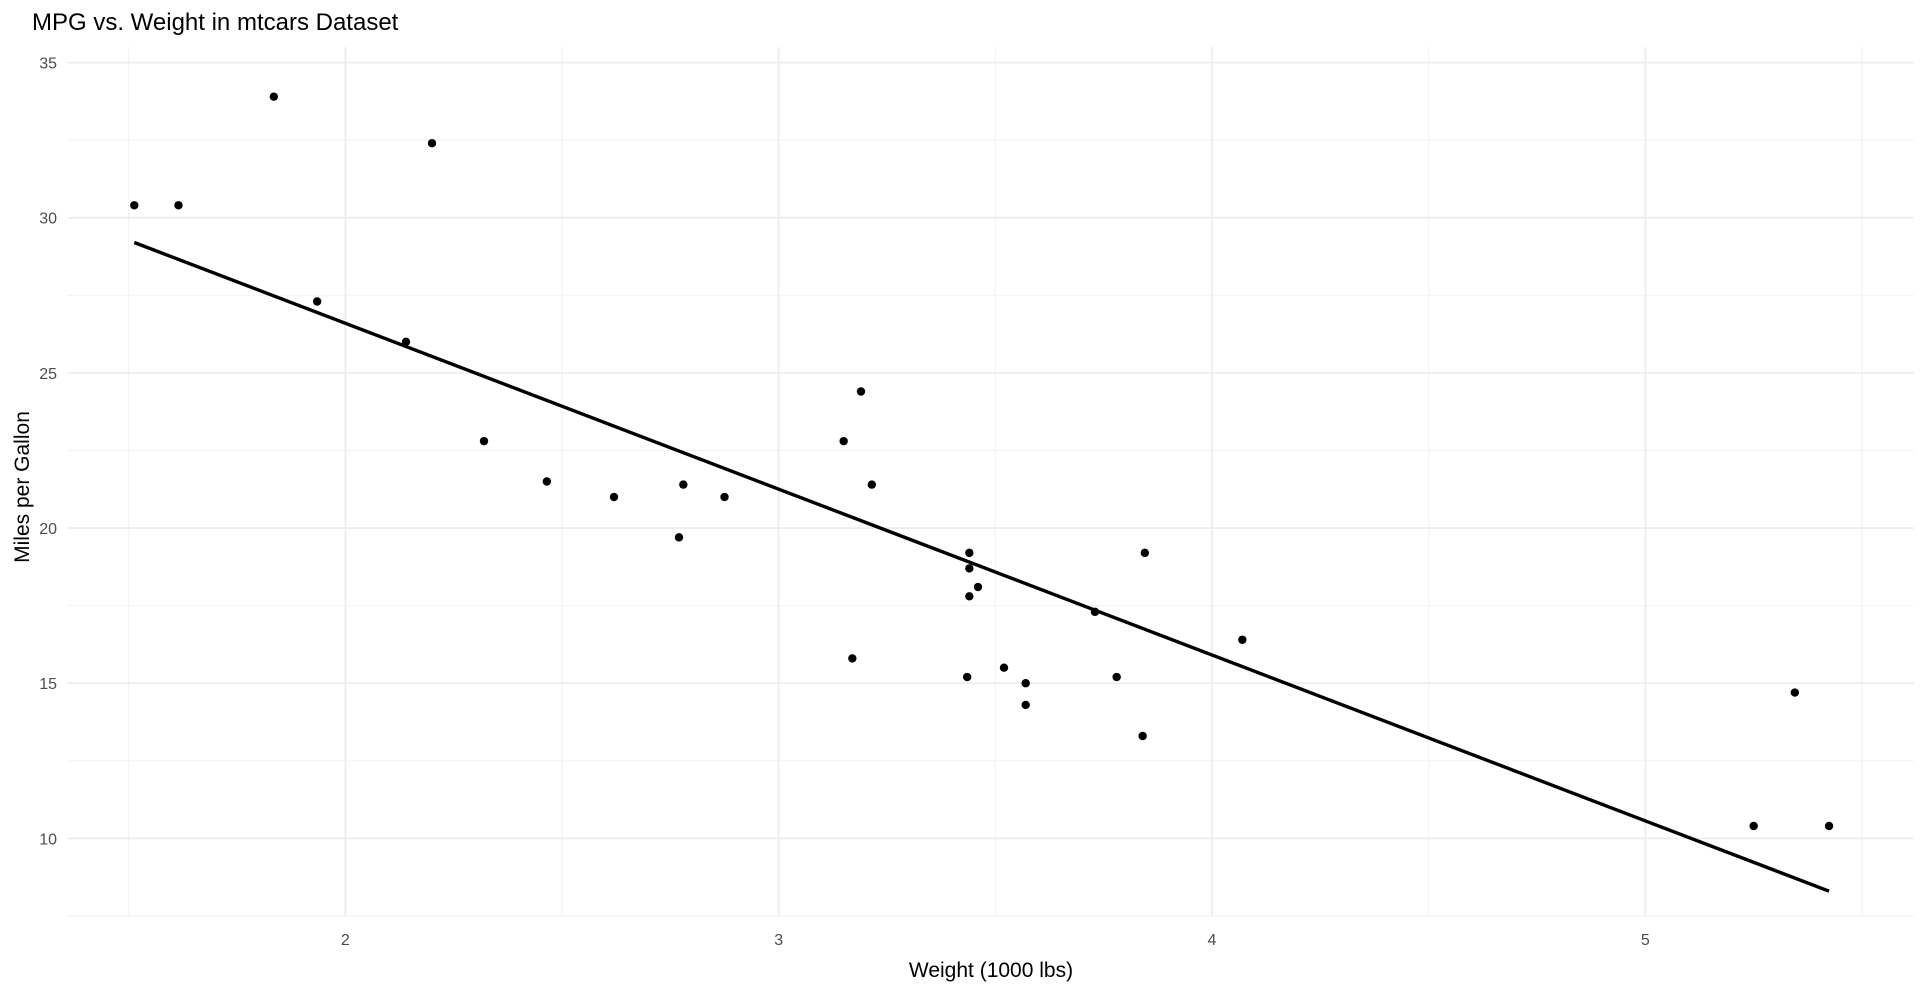  What do you see at coordinates (345, 940) in the screenshot?
I see `x-tick-label: 2` at bounding box center [345, 940].